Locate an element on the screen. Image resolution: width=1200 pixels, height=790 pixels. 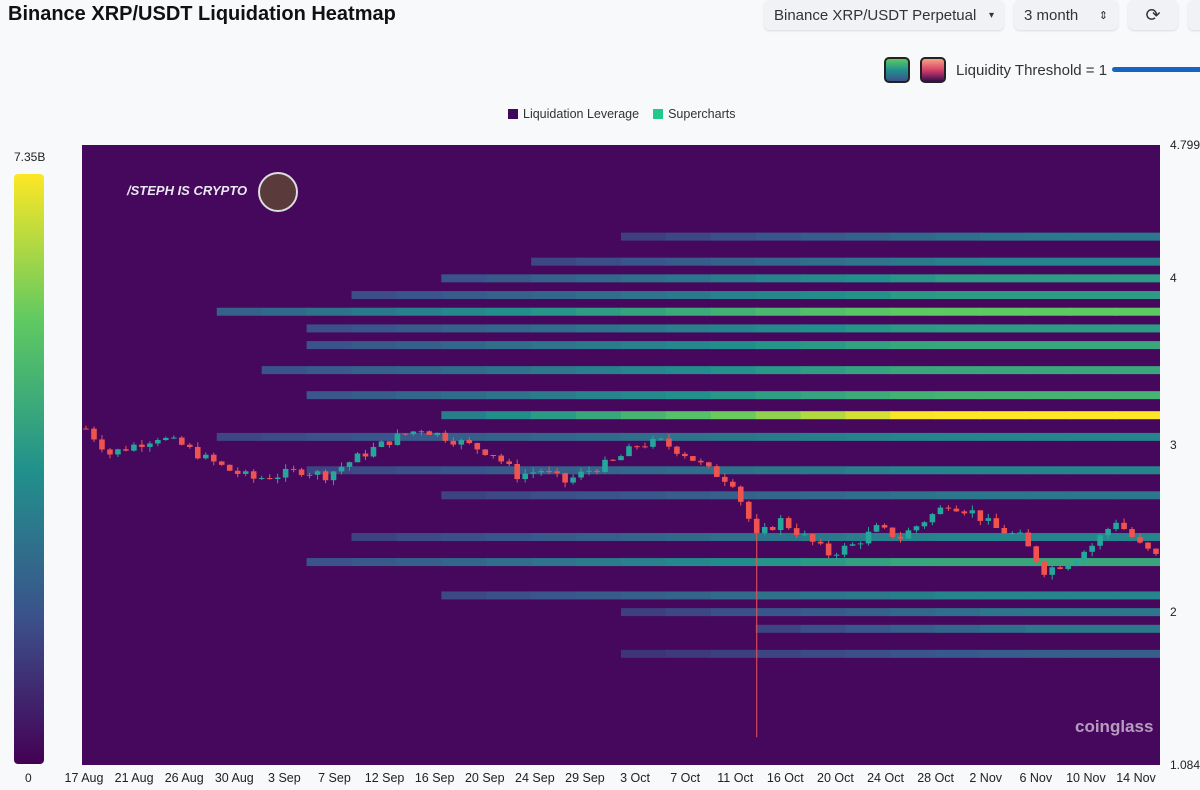
range-select: 3 month ⇕ is located at coordinates (1066, 15).